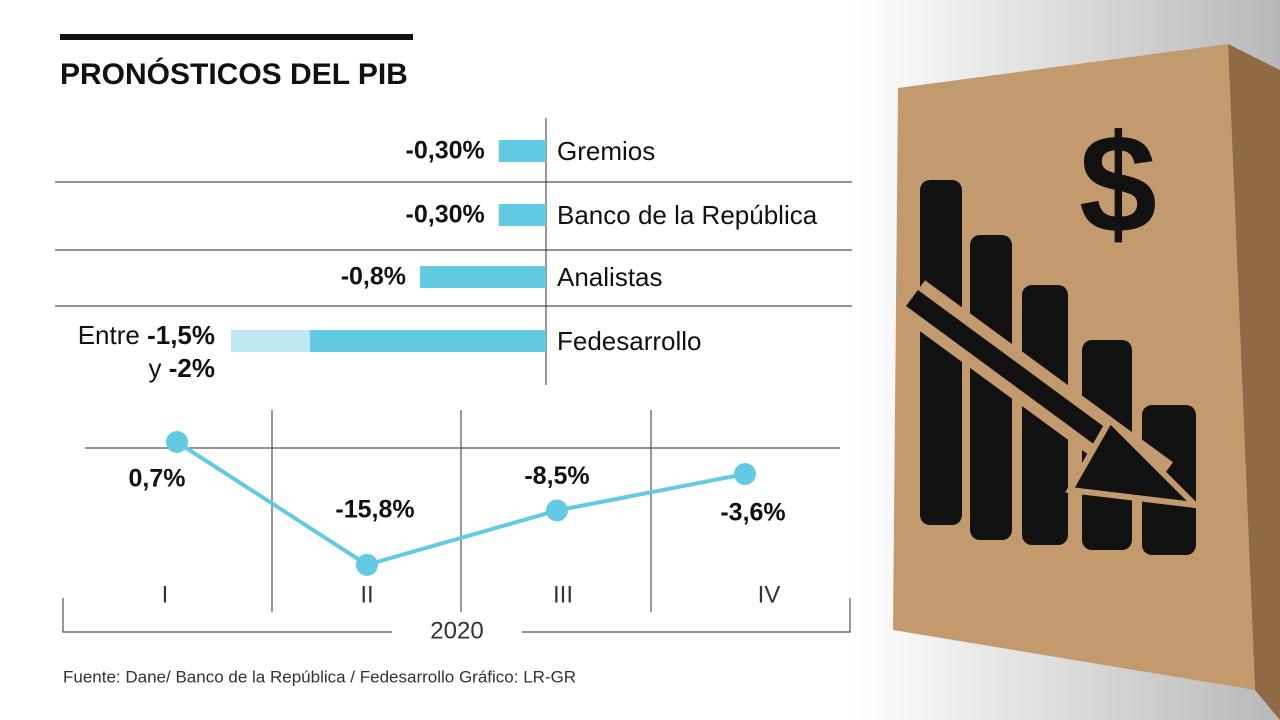 The image size is (1280, 720). I want to click on range-label: Entre -1,5%, so click(146, 335).